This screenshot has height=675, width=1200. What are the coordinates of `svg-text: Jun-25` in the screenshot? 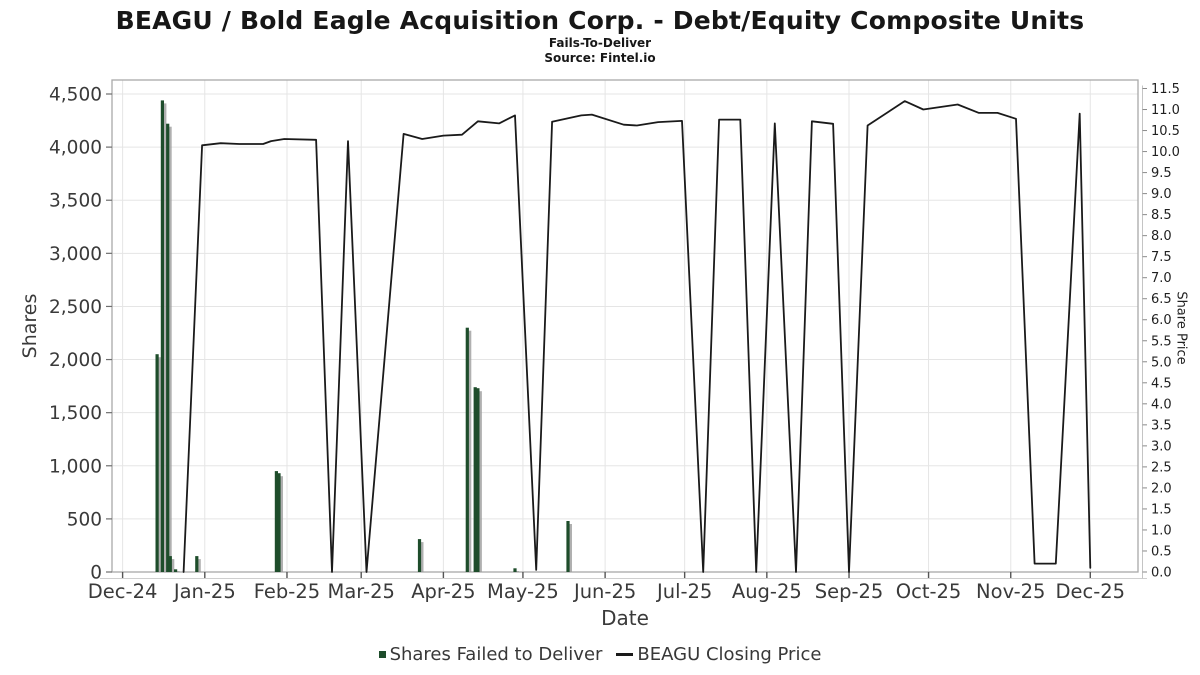 It's located at (604, 591).